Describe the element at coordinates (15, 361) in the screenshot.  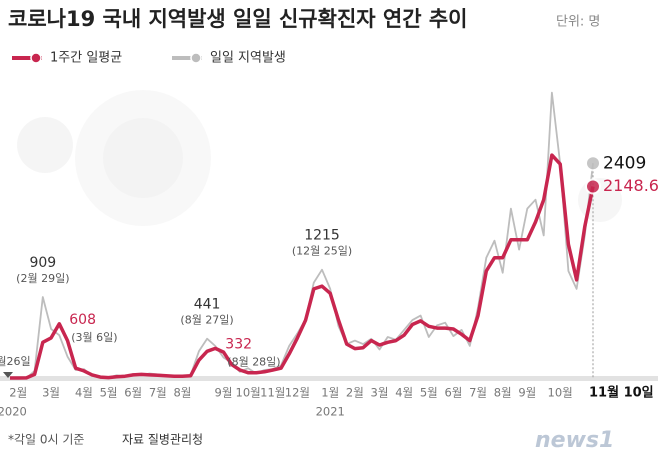
I see `point-note: 1월26일` at that location.